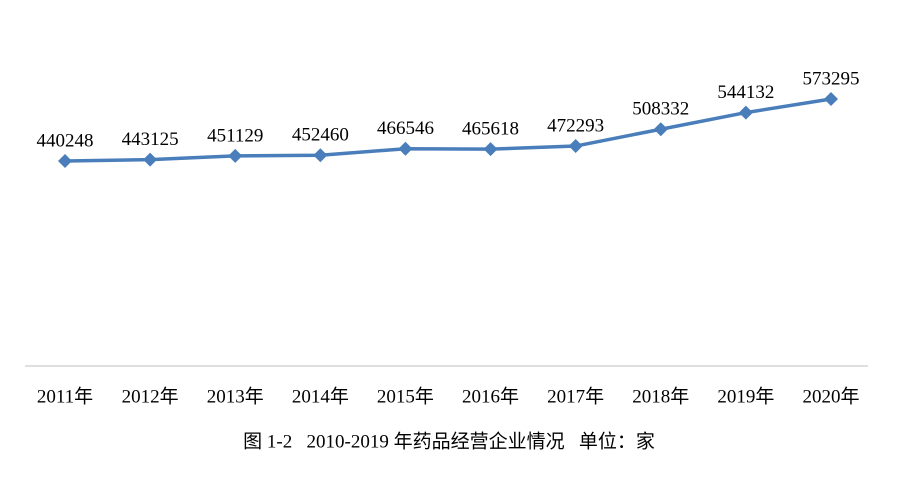  What do you see at coordinates (490, 129) in the screenshot?
I see `data-label: 465618` at bounding box center [490, 129].